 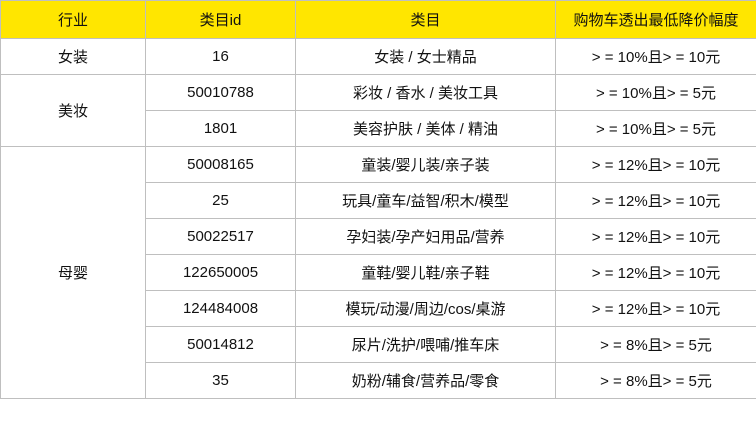 I want to click on category-id: 122650005, so click(x=220, y=272).